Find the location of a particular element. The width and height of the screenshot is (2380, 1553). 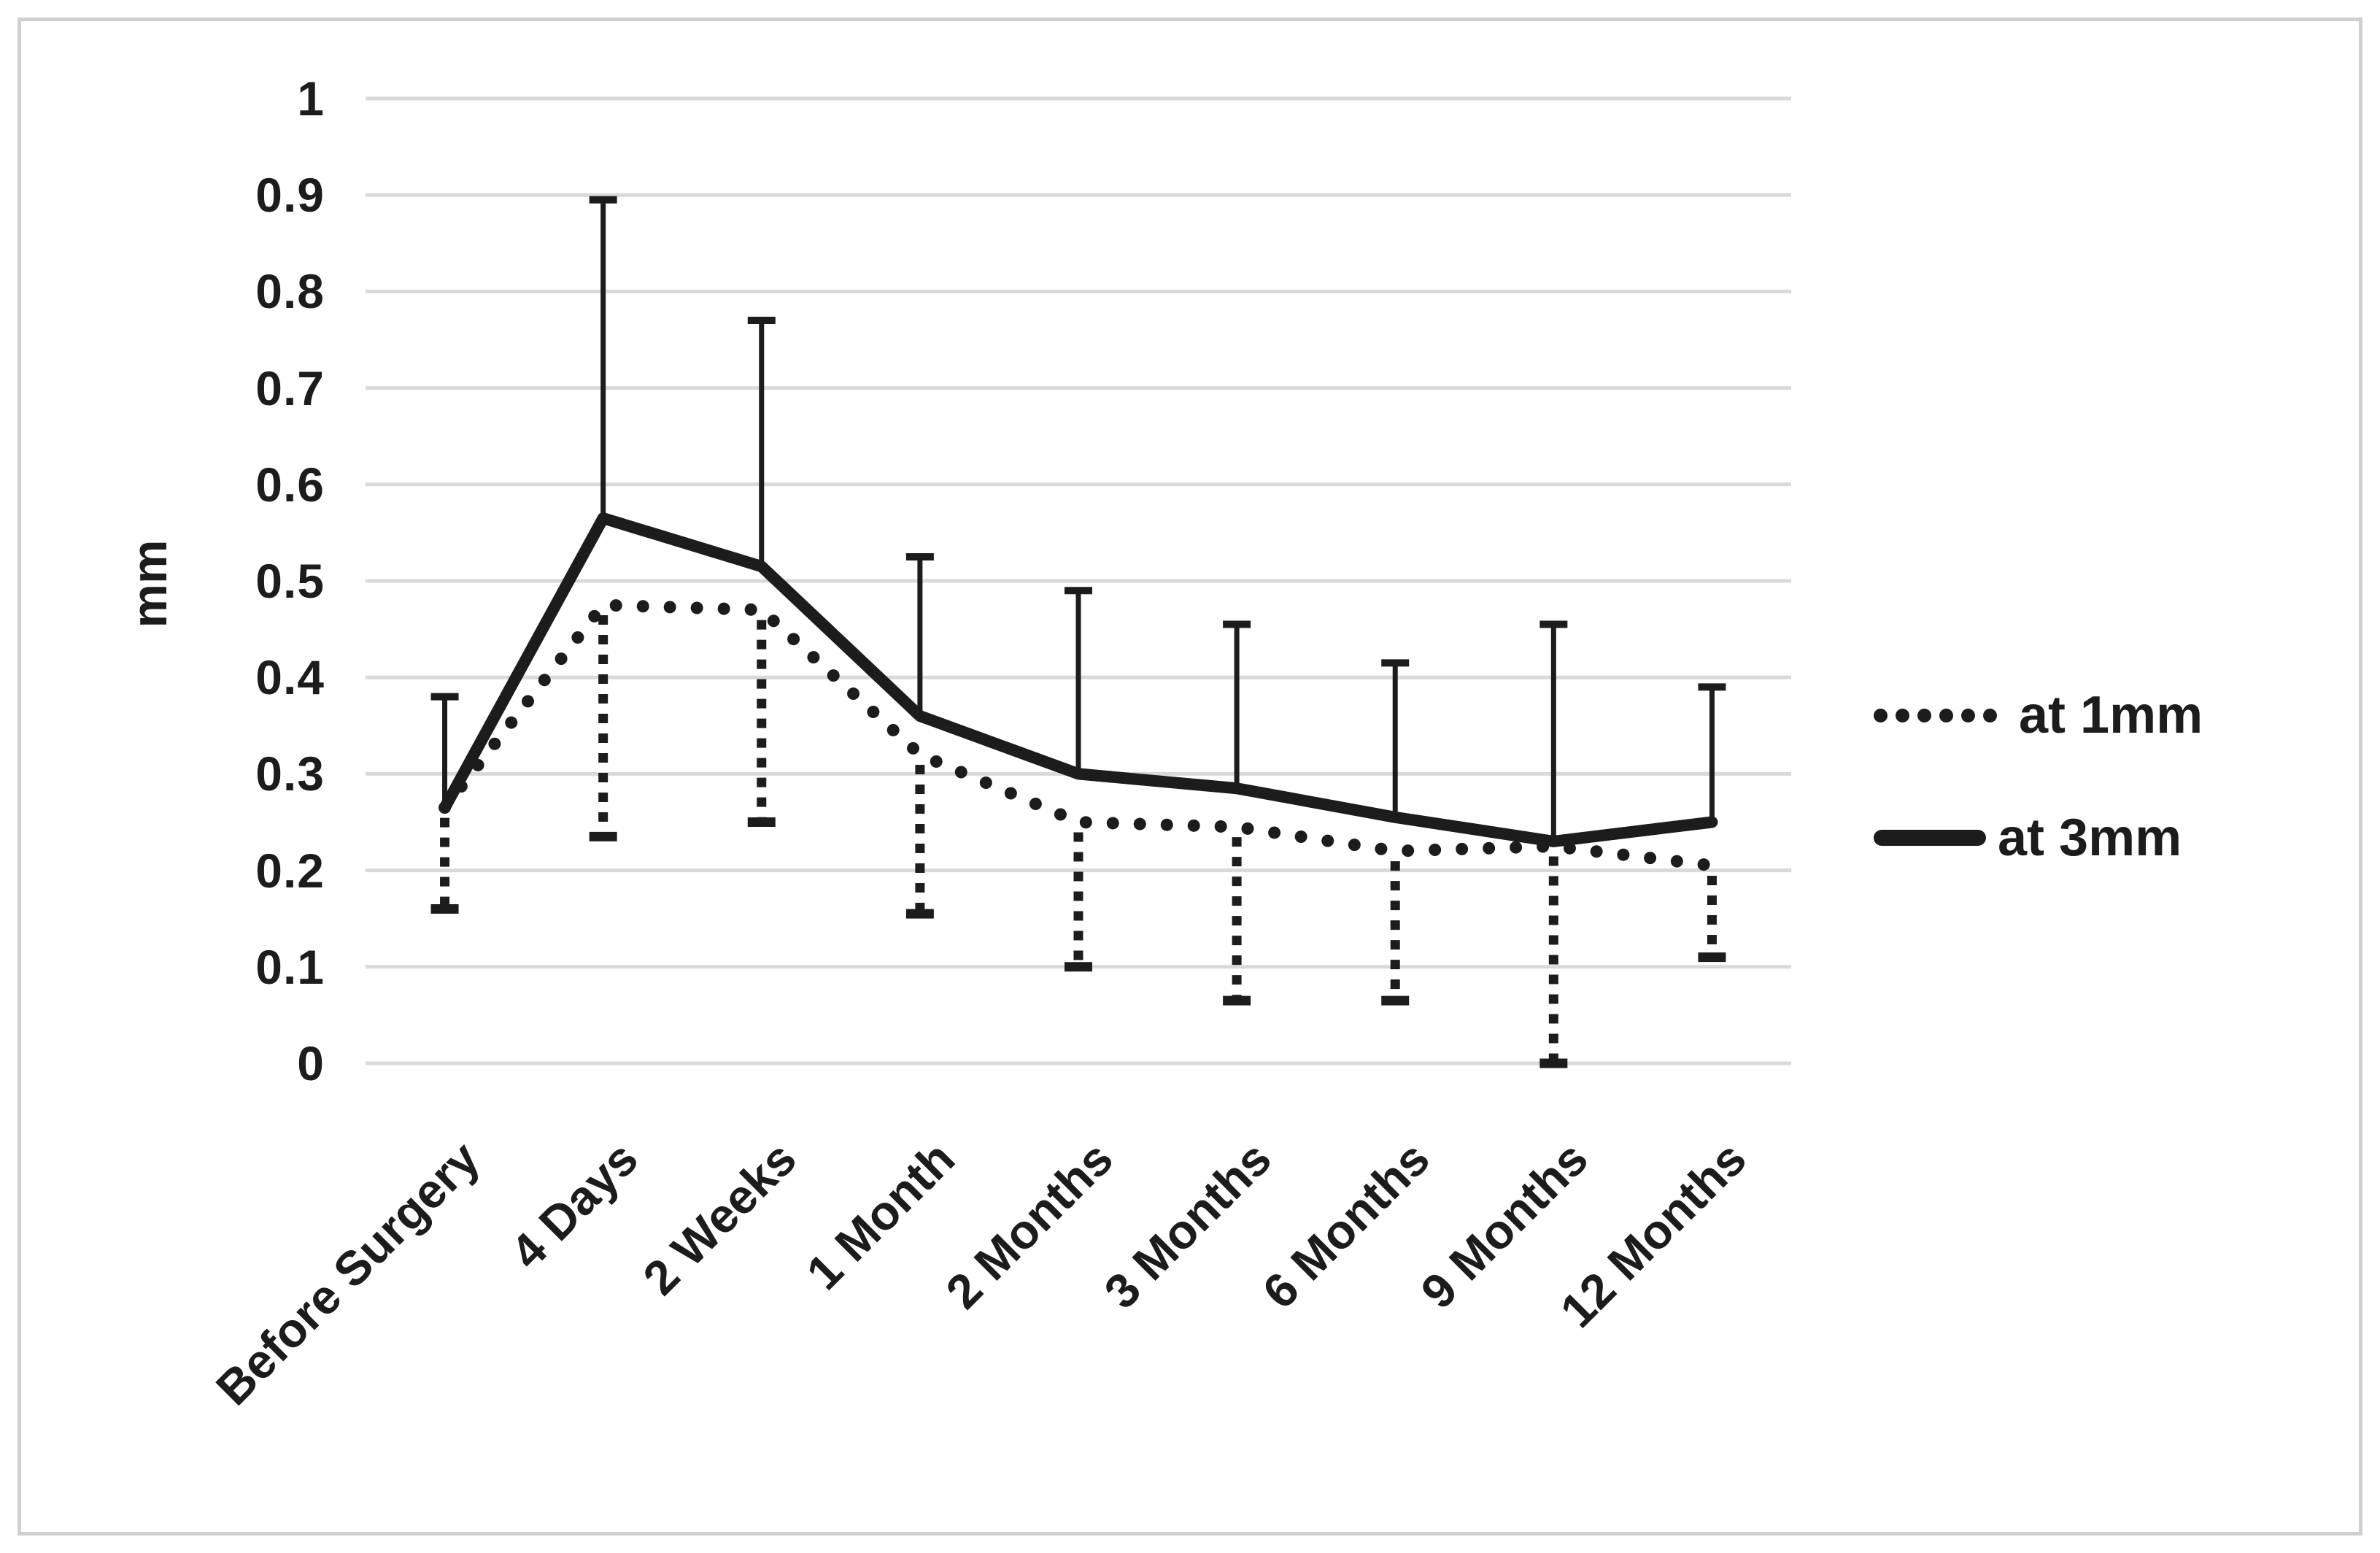

y-tick-label-0.2: 0.2 is located at coordinates (290, 870).